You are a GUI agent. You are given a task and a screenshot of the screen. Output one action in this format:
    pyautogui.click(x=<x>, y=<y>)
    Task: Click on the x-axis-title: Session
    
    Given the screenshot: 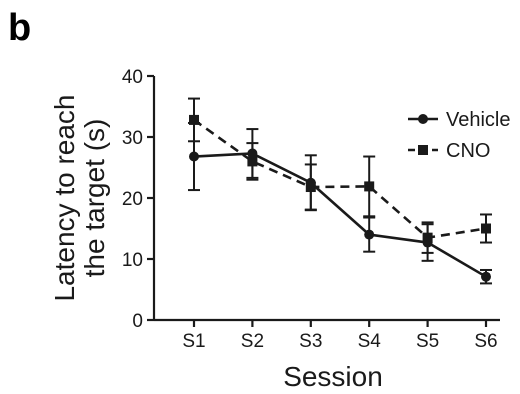 What is the action you would take?
    pyautogui.click(x=333, y=376)
    